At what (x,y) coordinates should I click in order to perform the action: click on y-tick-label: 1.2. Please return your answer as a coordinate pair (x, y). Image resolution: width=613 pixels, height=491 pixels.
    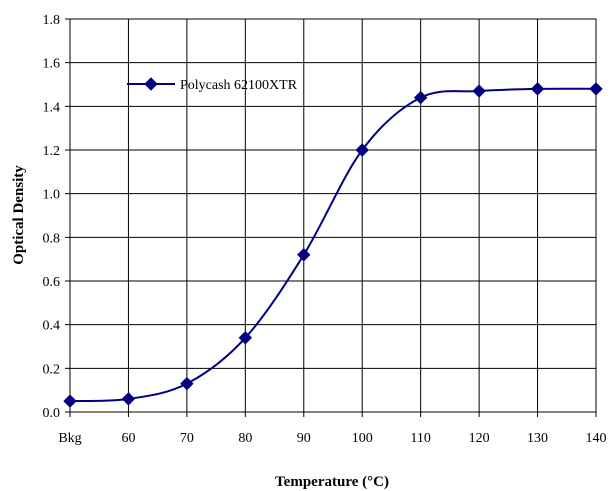
    Looking at the image, I should click on (52, 151).